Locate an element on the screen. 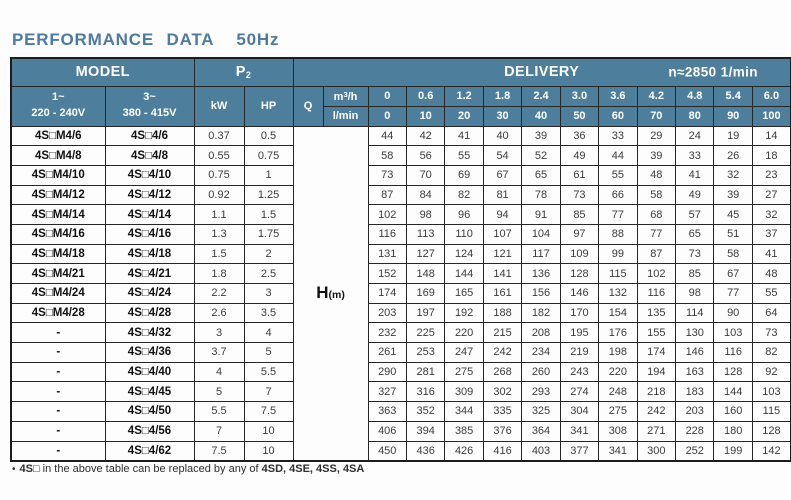 The height and width of the screenshot is (500, 791). model-1ph-cell: - is located at coordinates (58, 451).